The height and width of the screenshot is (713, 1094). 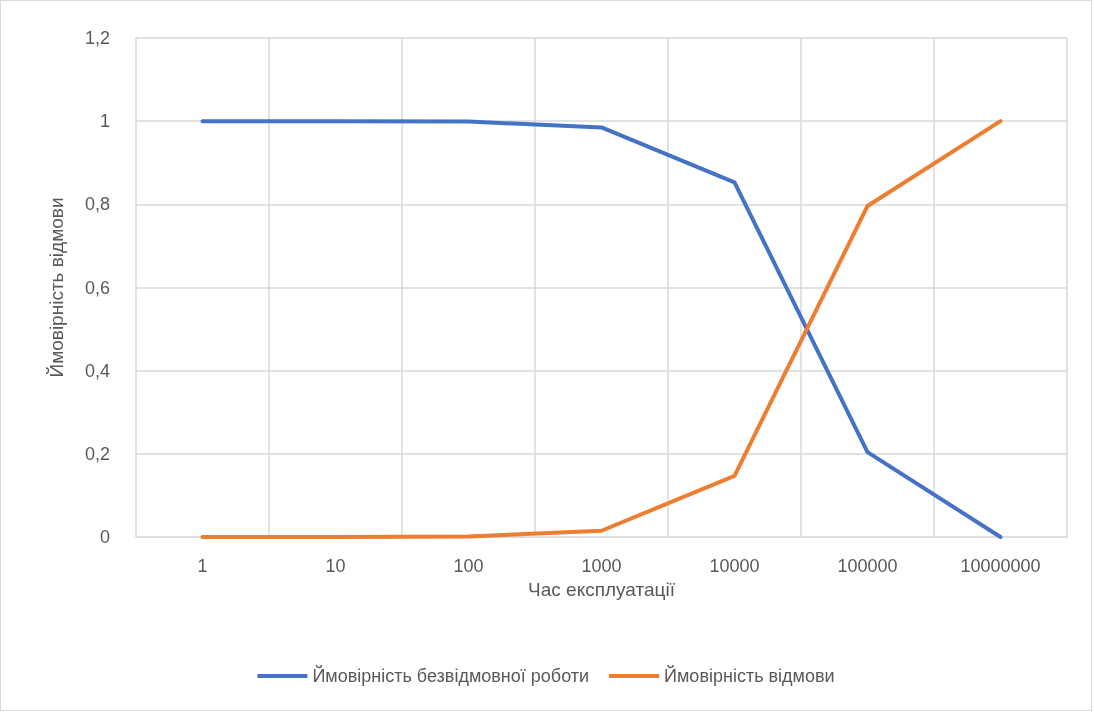 What do you see at coordinates (104, 121) in the screenshot?
I see `y-tick-label: 1` at bounding box center [104, 121].